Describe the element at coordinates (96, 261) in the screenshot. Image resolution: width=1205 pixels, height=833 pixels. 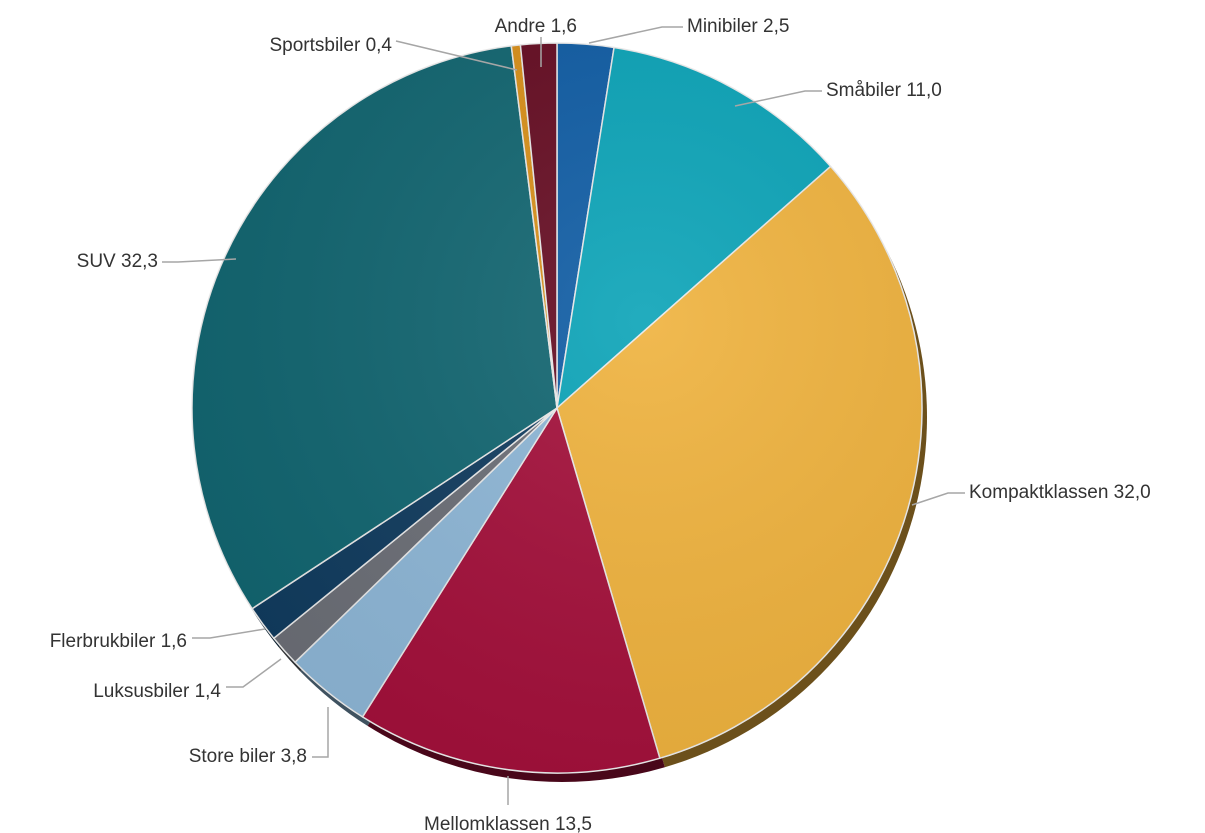
I see `slice-label-name: SUV` at that location.